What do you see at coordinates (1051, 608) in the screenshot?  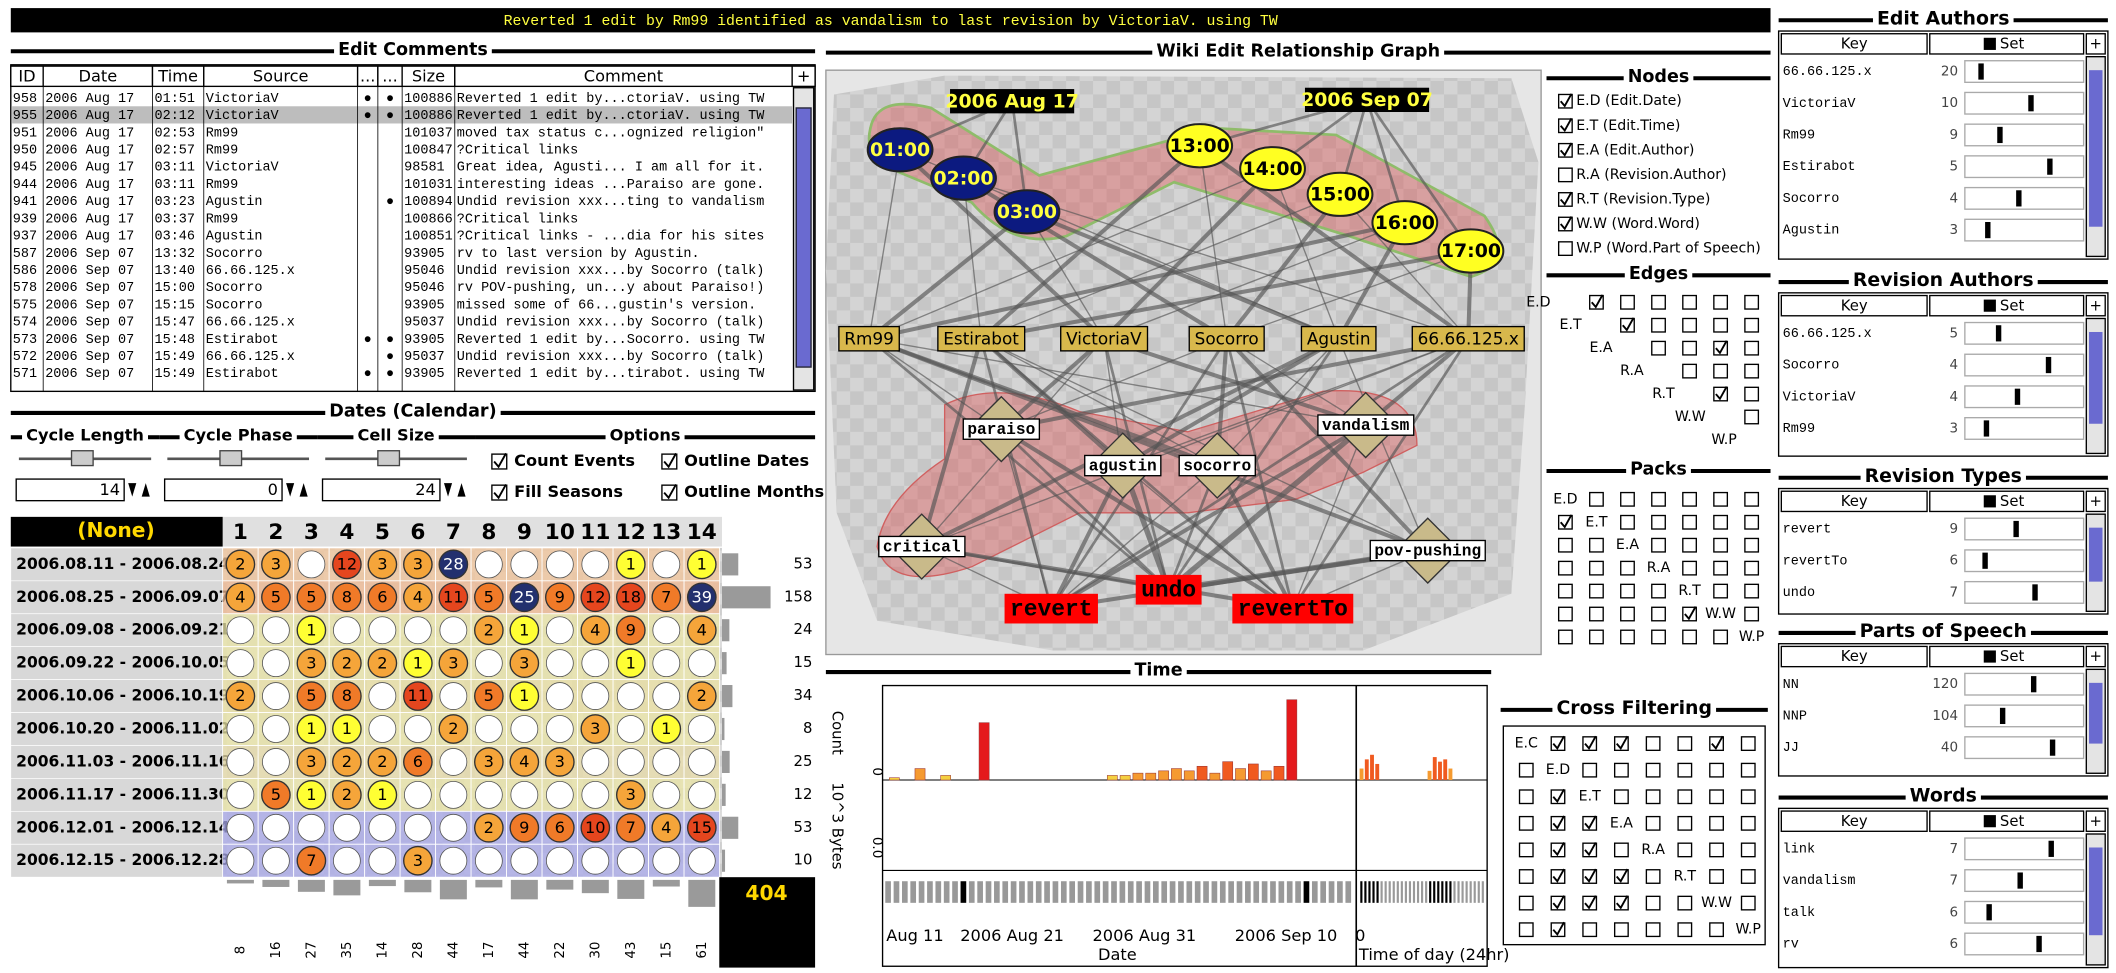 I see `type-node` at bounding box center [1051, 608].